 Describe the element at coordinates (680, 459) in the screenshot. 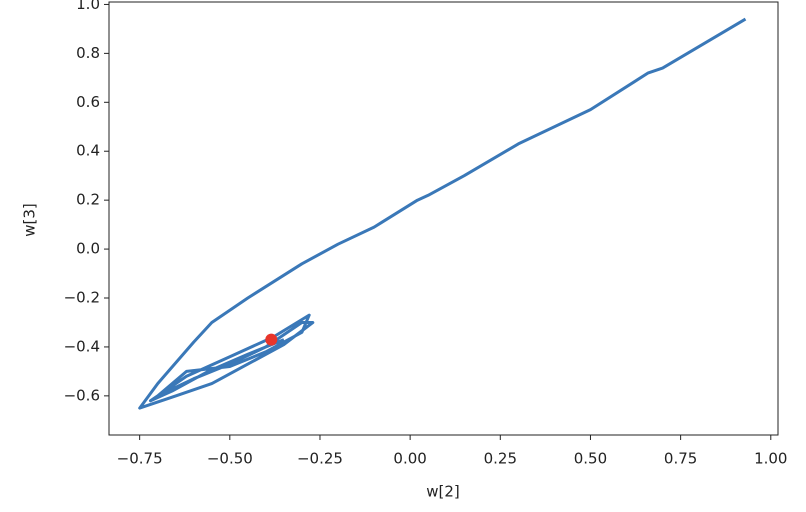

I see `x-tick-label: 0.75` at that location.